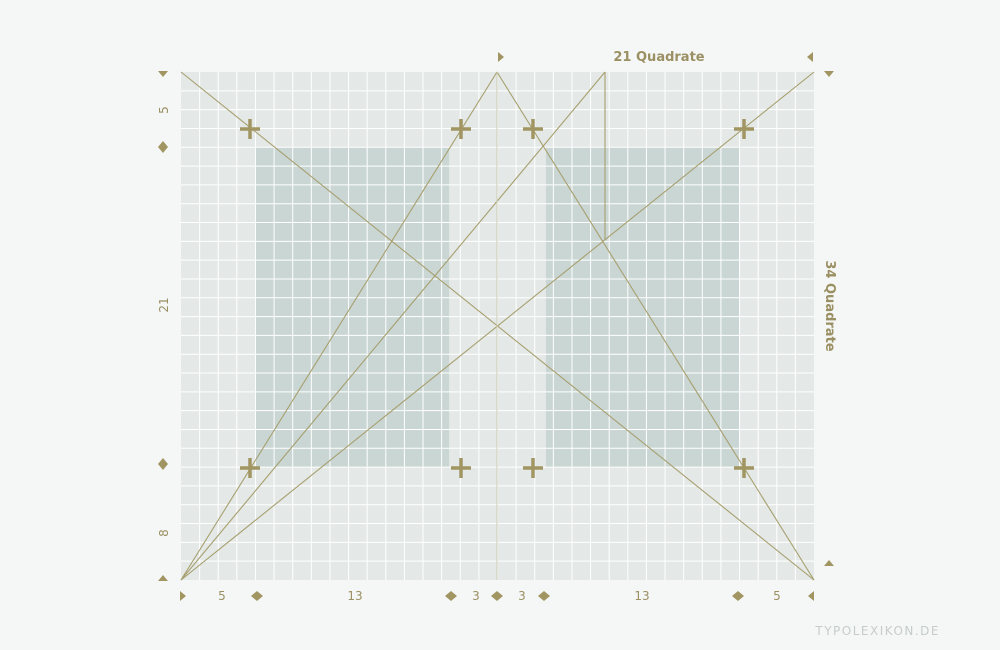 Image resolution: width=1000 pixels, height=650 pixels. Describe the element at coordinates (811, 596) in the screenshot. I see `marker-horizontal-end` at that location.